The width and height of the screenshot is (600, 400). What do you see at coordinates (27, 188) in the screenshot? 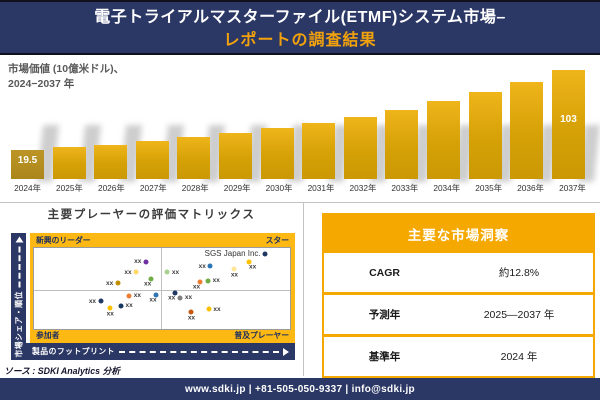
I see `x-axis-tick-label: 2024年` at bounding box center [27, 188].